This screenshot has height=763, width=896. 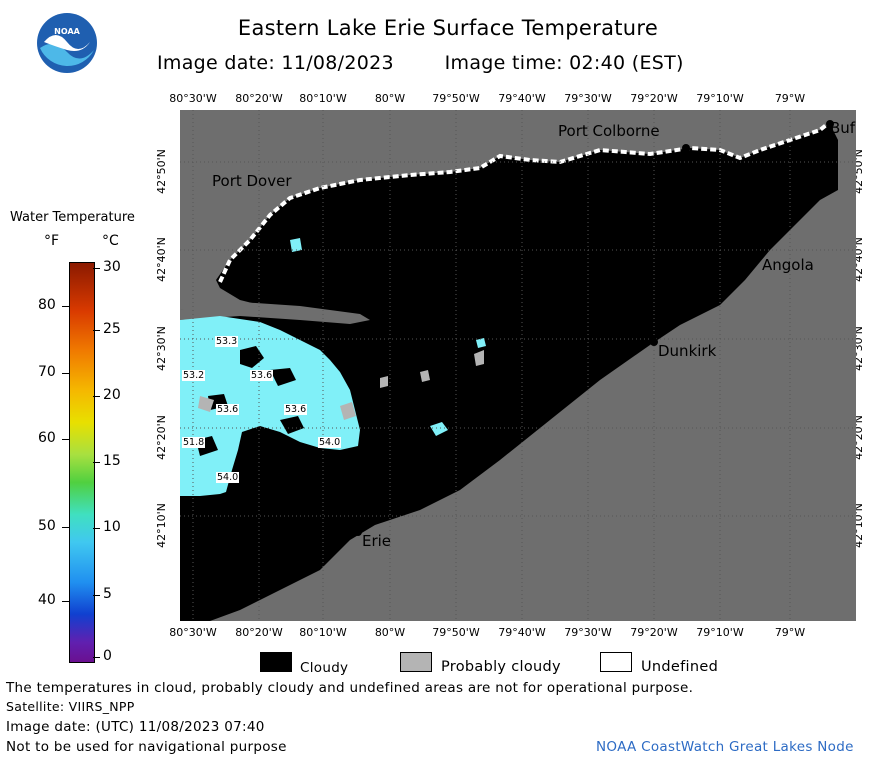 What do you see at coordinates (193, 98) in the screenshot?
I see `lon-label-top: 80°30'W` at bounding box center [193, 98].